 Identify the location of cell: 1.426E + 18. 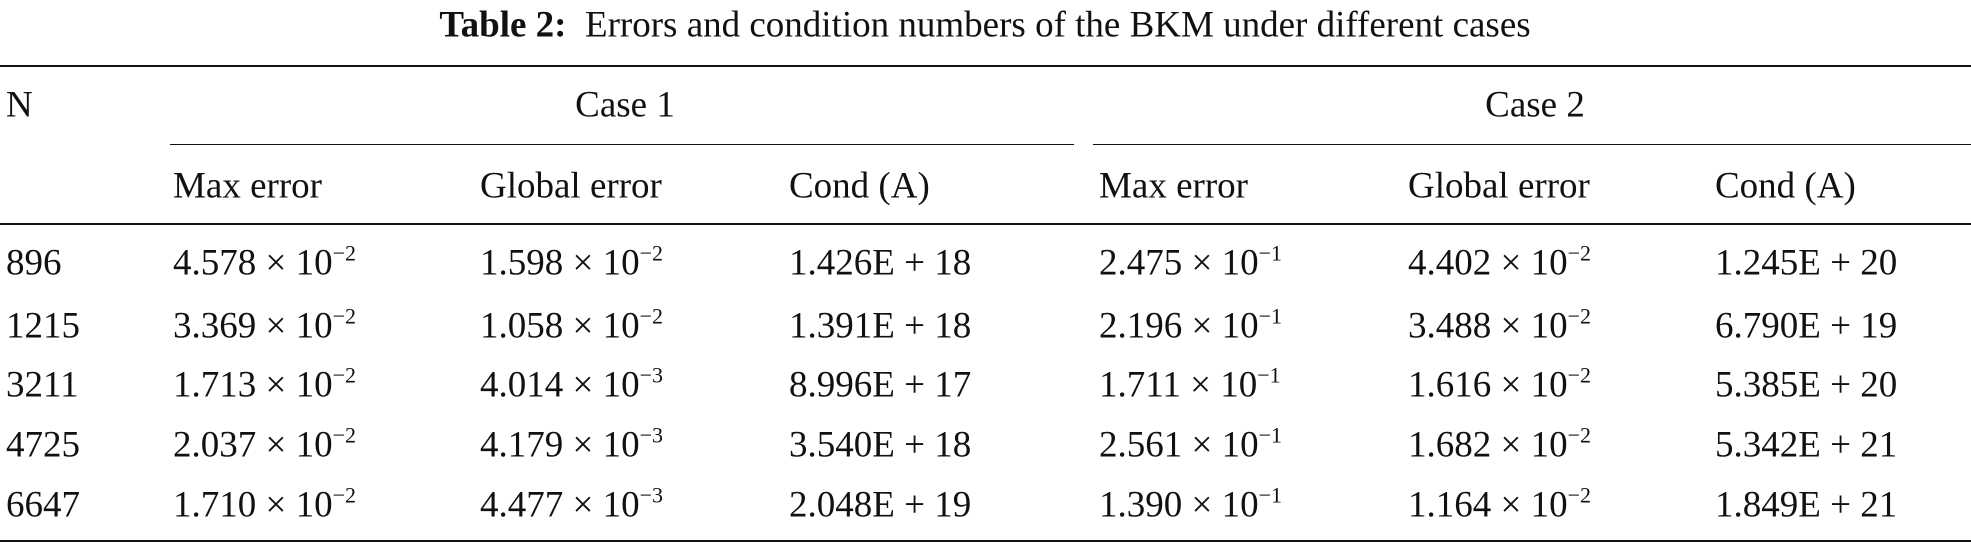
(880, 263).